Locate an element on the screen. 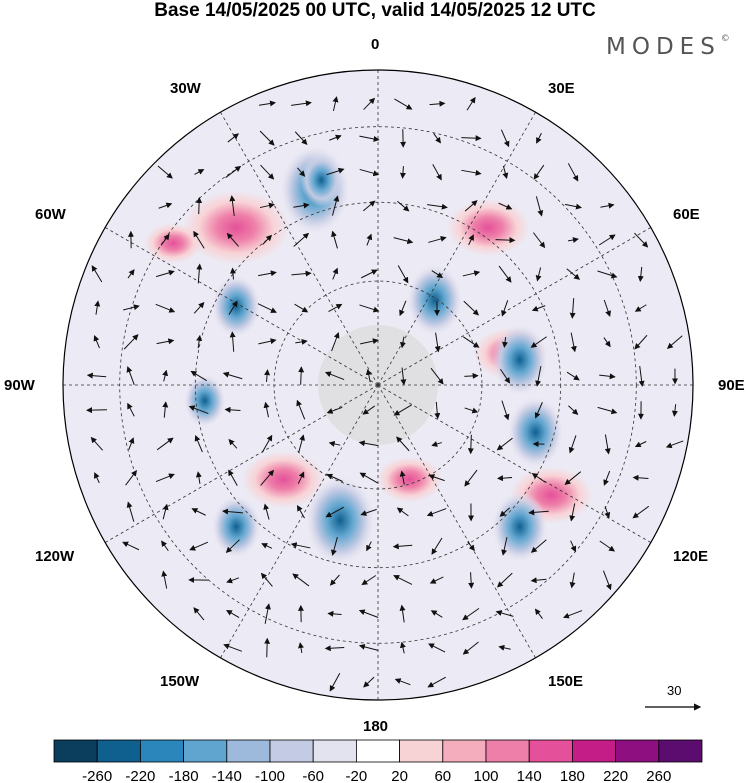  modes-logo-text: MODES is located at coordinates (663, 47).